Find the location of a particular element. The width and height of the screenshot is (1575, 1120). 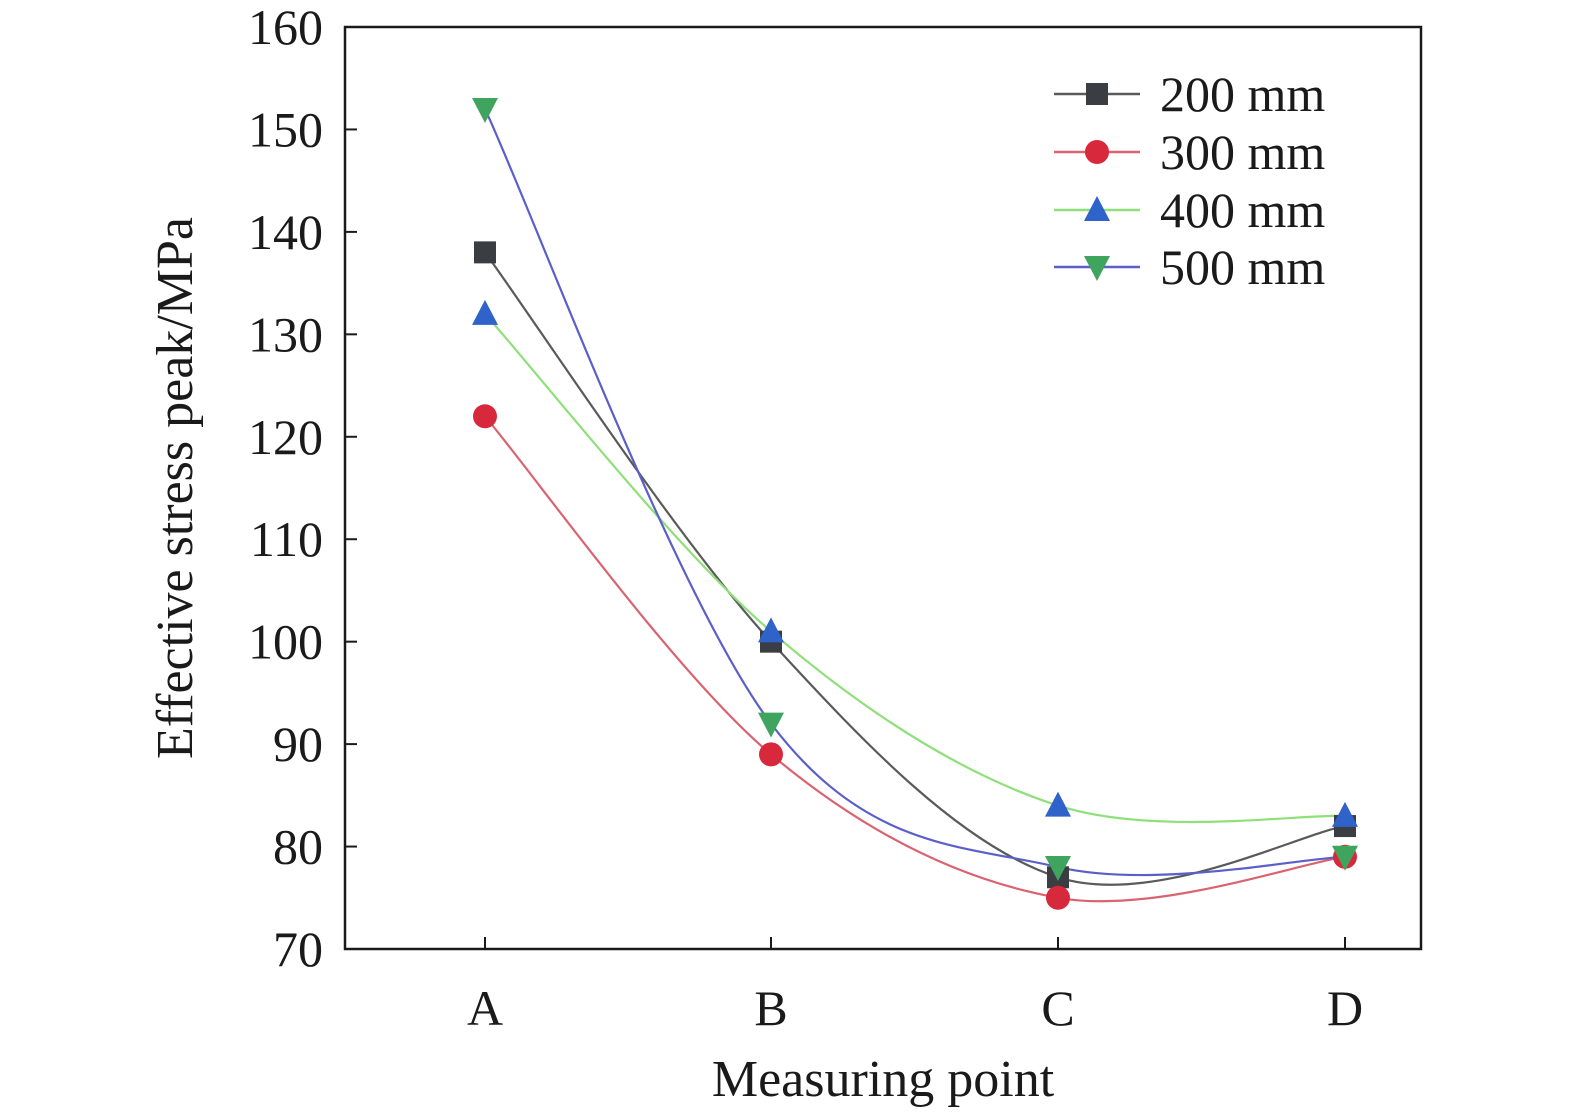

y-tick-label: 120 is located at coordinates (285, 437).